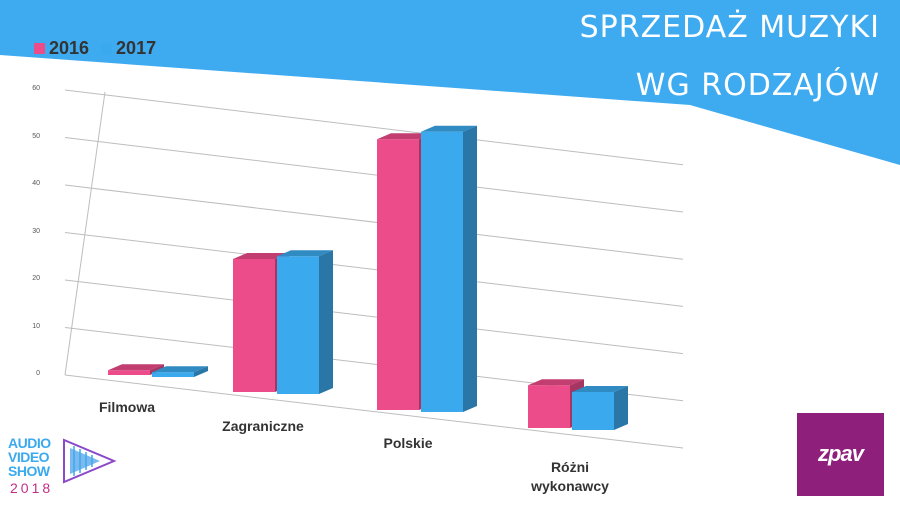 This screenshot has width=900, height=505. I want to click on y-tick-label-50: 50, so click(36, 136).